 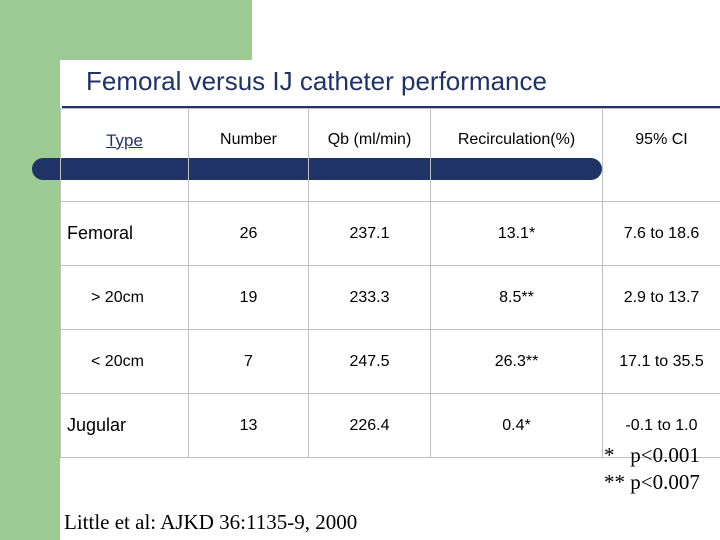 What do you see at coordinates (652, 469) in the screenshot?
I see `footnotes: * p<0.001 ** p<0.007` at bounding box center [652, 469].